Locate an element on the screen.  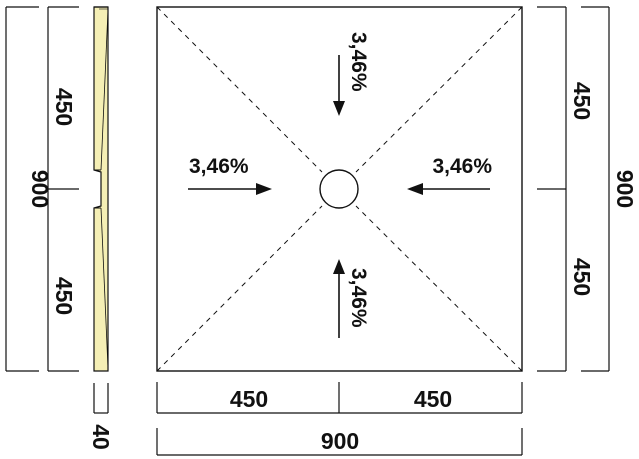
tray-section-profile is located at coordinates (101, 189).